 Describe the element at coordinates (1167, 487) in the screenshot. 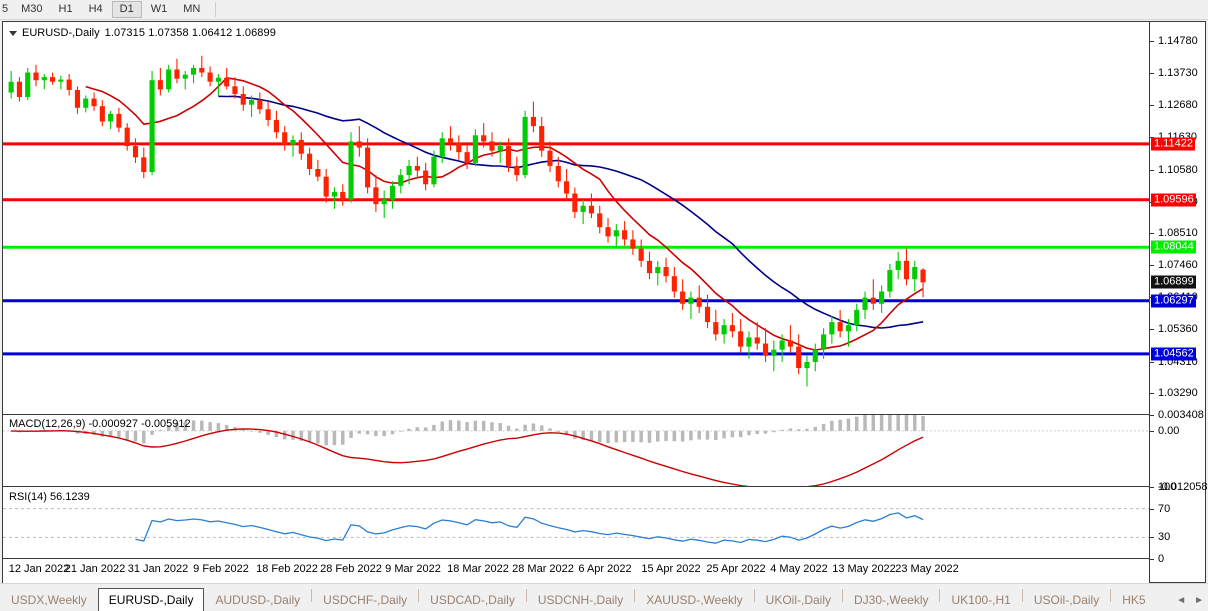

I see `rsi-axis-tick-label: 100` at that location.